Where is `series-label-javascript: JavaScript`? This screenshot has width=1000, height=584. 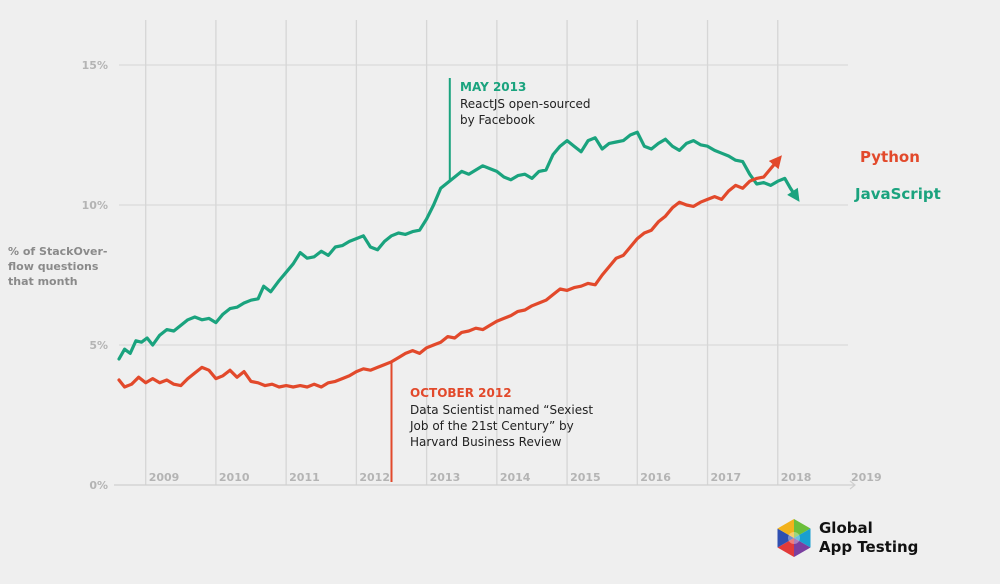 series-label-javascript: JavaScript is located at coordinates (897, 194).